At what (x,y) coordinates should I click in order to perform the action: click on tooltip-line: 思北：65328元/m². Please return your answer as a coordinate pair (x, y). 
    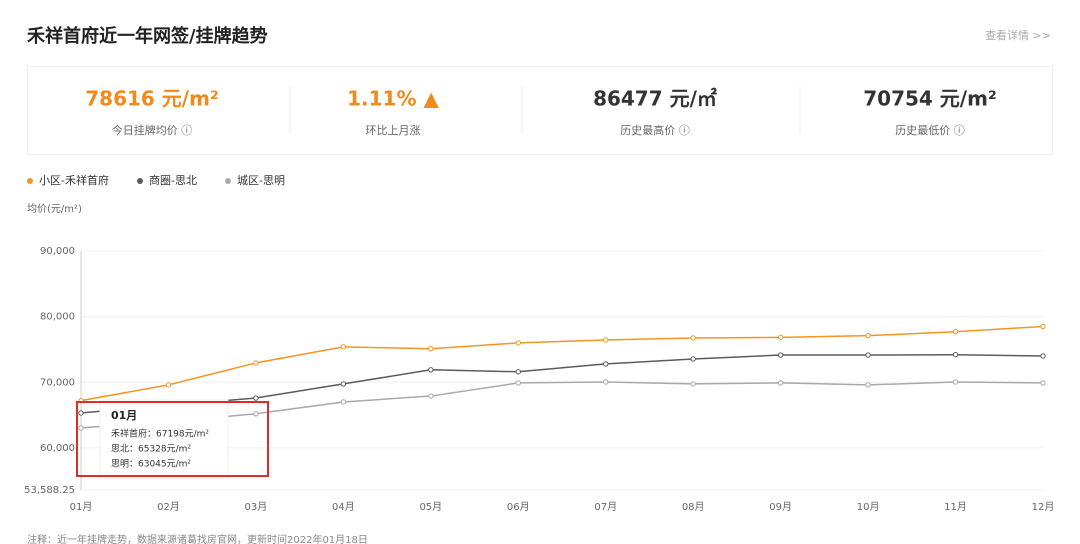
    Looking at the image, I should click on (151, 449).